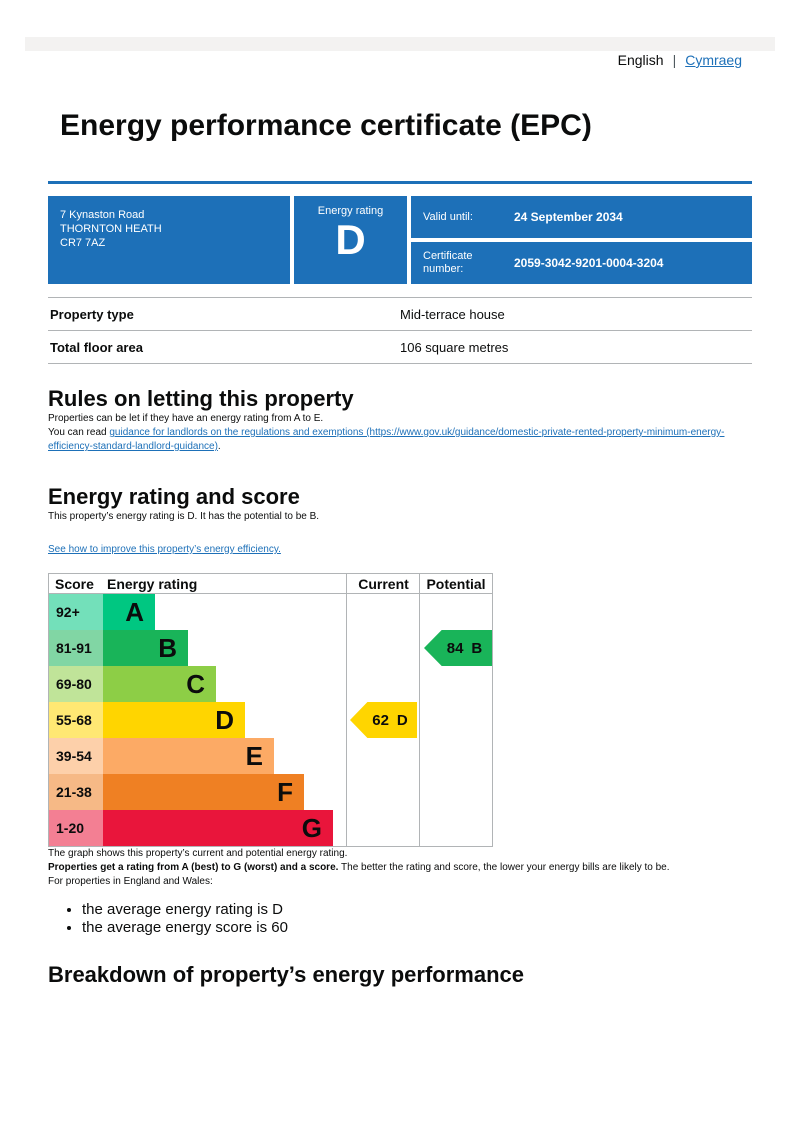  I want to click on rating-bands: 92+ A 81-91 B 69-80 C 55-68 D 39-54 E 21-38 F 1-20 G, so click(270, 720).